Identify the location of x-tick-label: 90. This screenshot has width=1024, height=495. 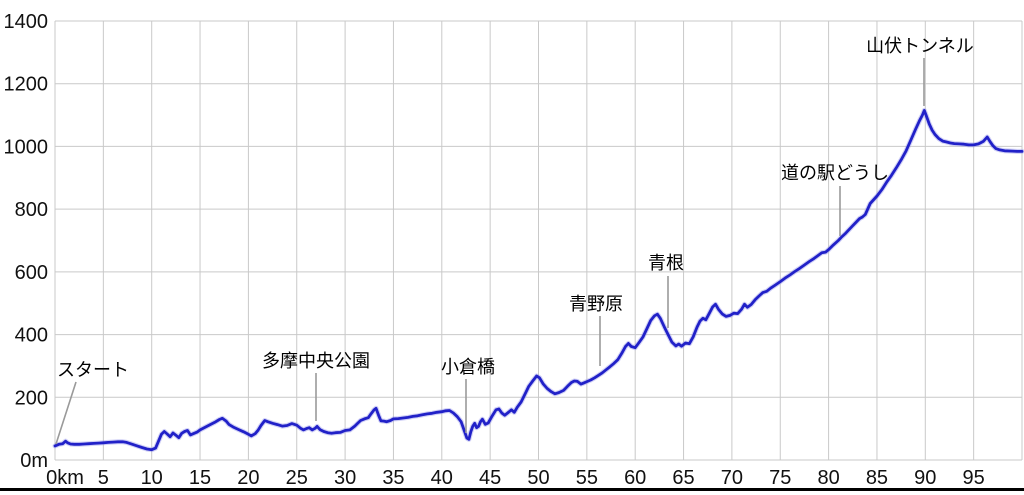
(925, 478).